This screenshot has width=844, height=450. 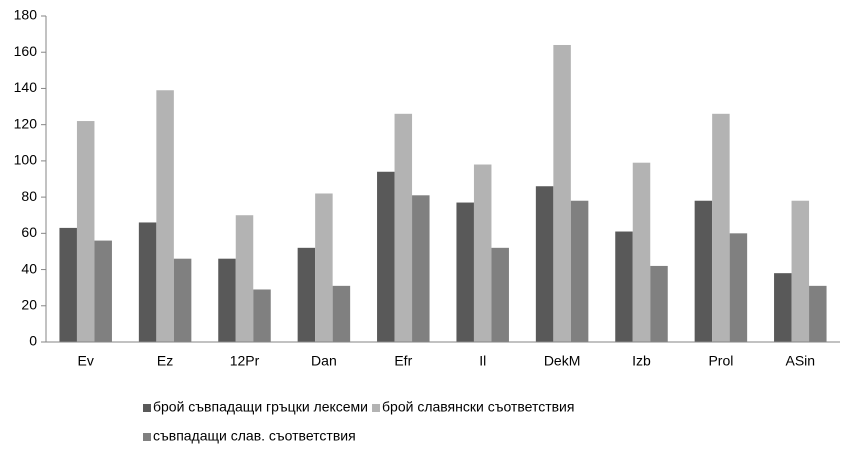 I want to click on legend-label: съвпадащи слав. съответствия, so click(x=254, y=436).